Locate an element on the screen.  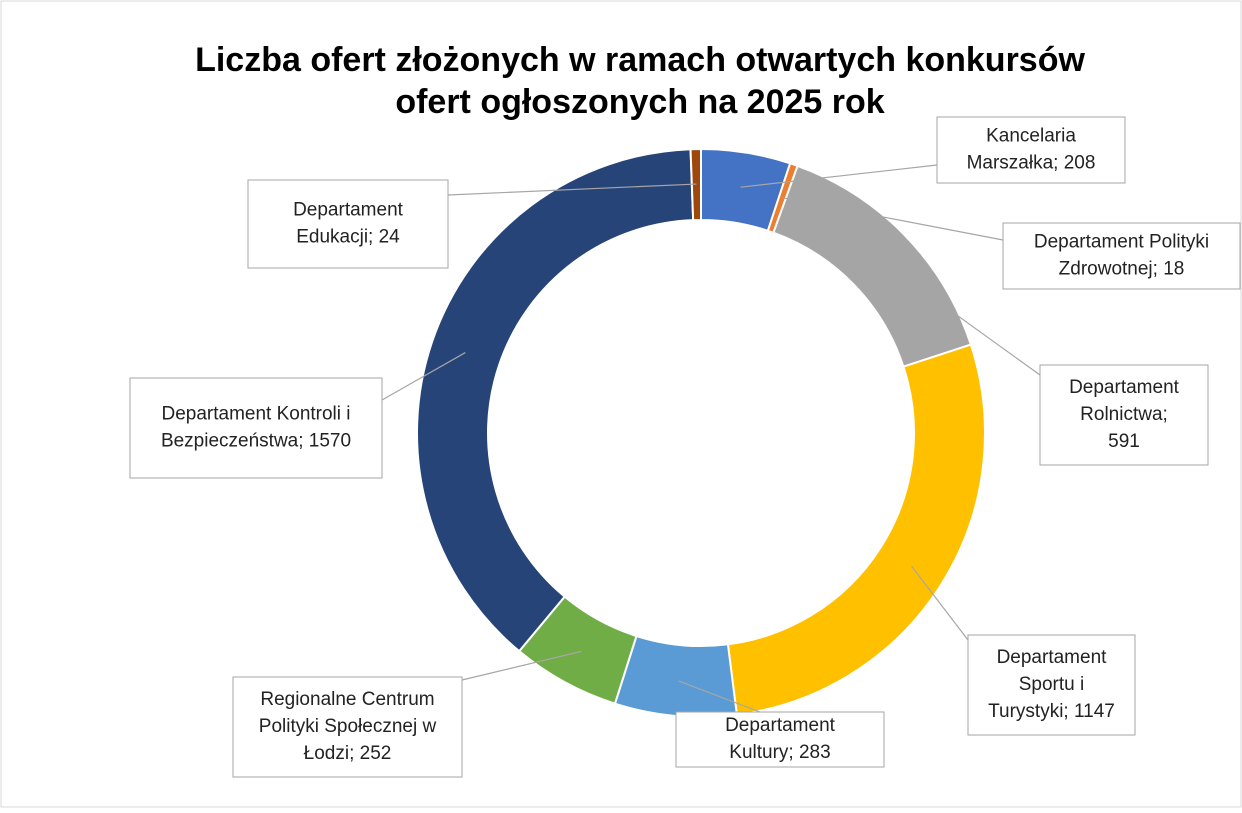
data-label: Edukacji; 24 is located at coordinates (348, 237).